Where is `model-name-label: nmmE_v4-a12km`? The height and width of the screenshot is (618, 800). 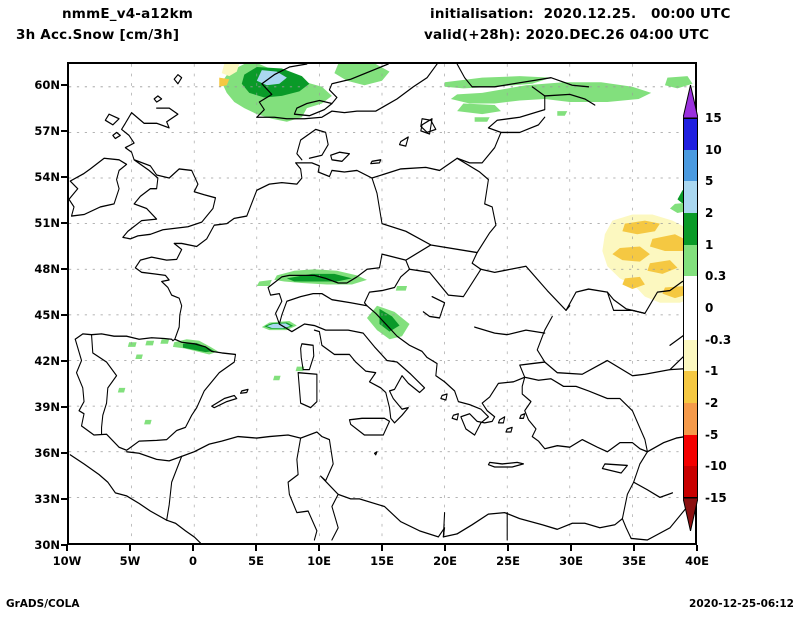 model-name-label: nmmE_v4-a12km is located at coordinates (128, 14).